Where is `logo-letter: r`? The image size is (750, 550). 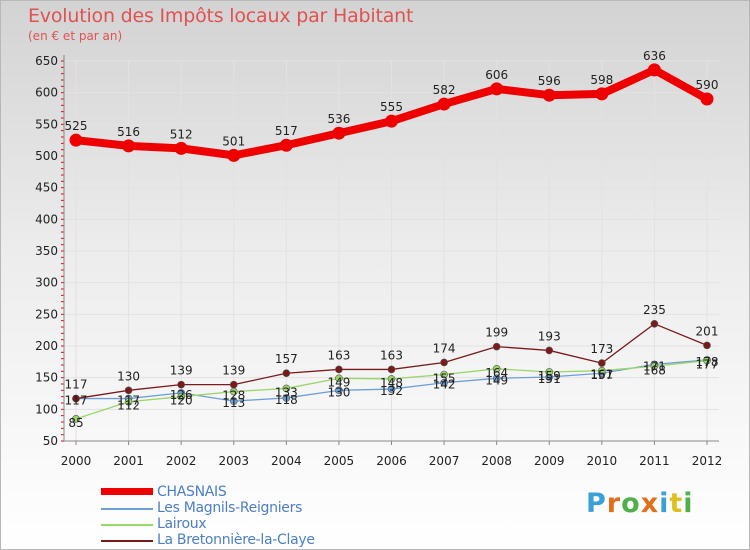 logo-letter: r is located at coordinates (614, 503).